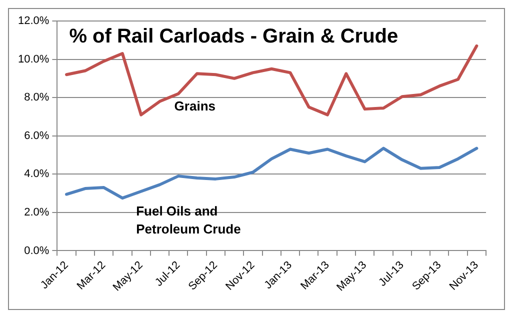 The height and width of the screenshot is (323, 513). I want to click on y-tick-label: 12.0%, so click(34, 21).